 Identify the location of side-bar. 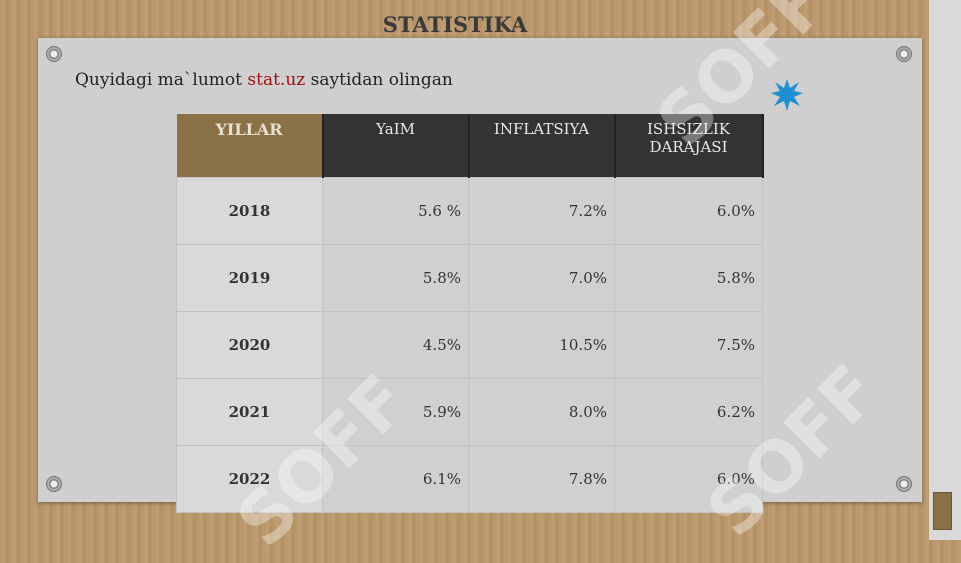
(945, 270).